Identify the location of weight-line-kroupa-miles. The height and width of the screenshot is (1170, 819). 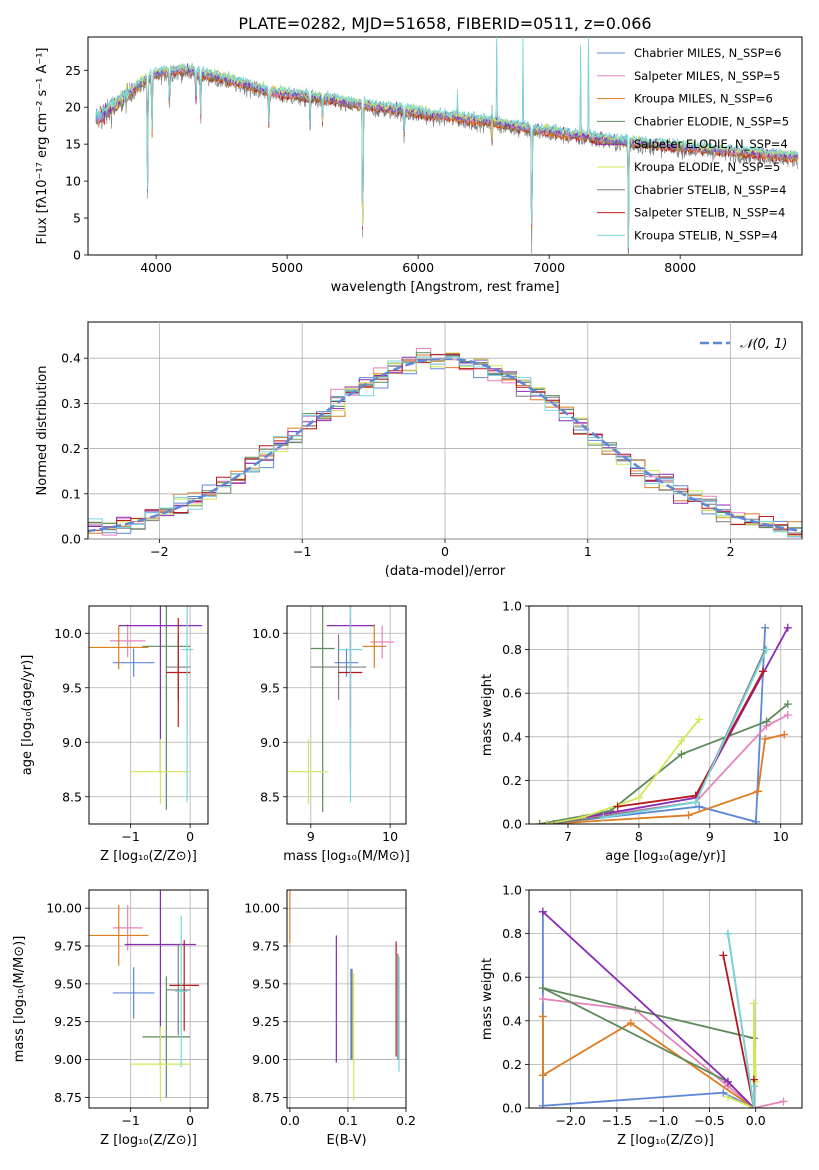
(648, 1062).